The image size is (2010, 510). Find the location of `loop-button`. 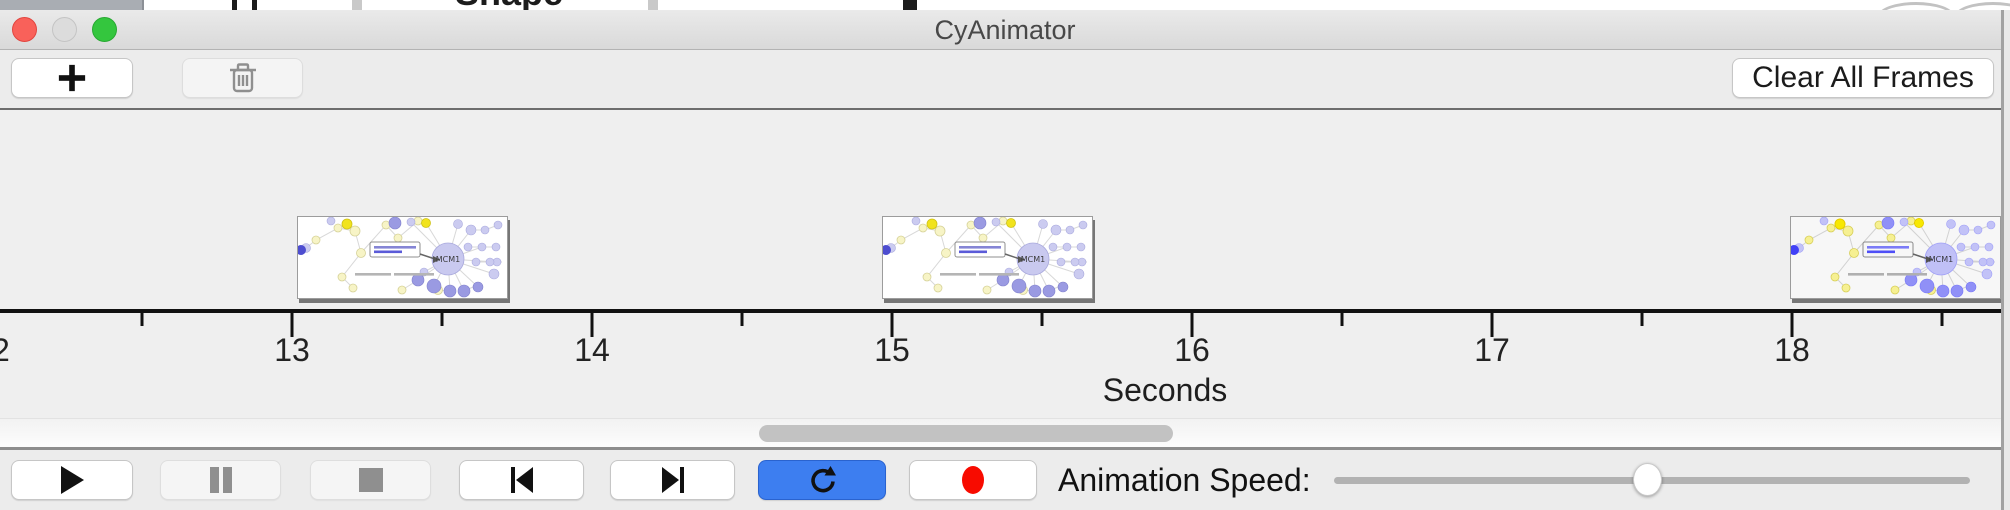

loop-button is located at coordinates (822, 480).